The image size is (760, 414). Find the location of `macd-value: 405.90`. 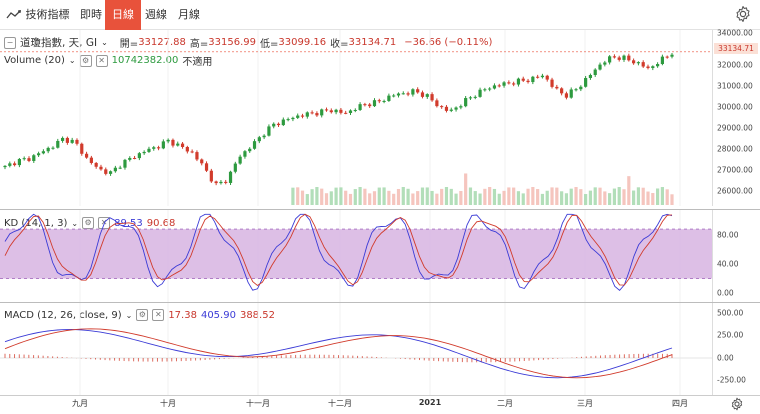

macd-value: 405.90 is located at coordinates (218, 315).